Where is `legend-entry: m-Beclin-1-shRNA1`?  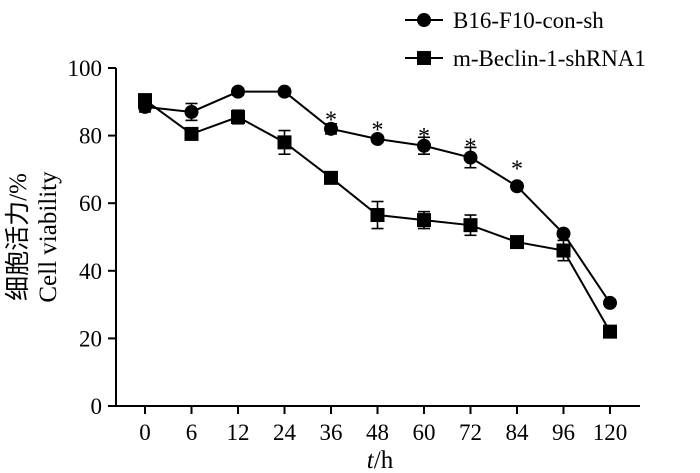 legend-entry: m-Beclin-1-shRNA1 is located at coordinates (525, 58).